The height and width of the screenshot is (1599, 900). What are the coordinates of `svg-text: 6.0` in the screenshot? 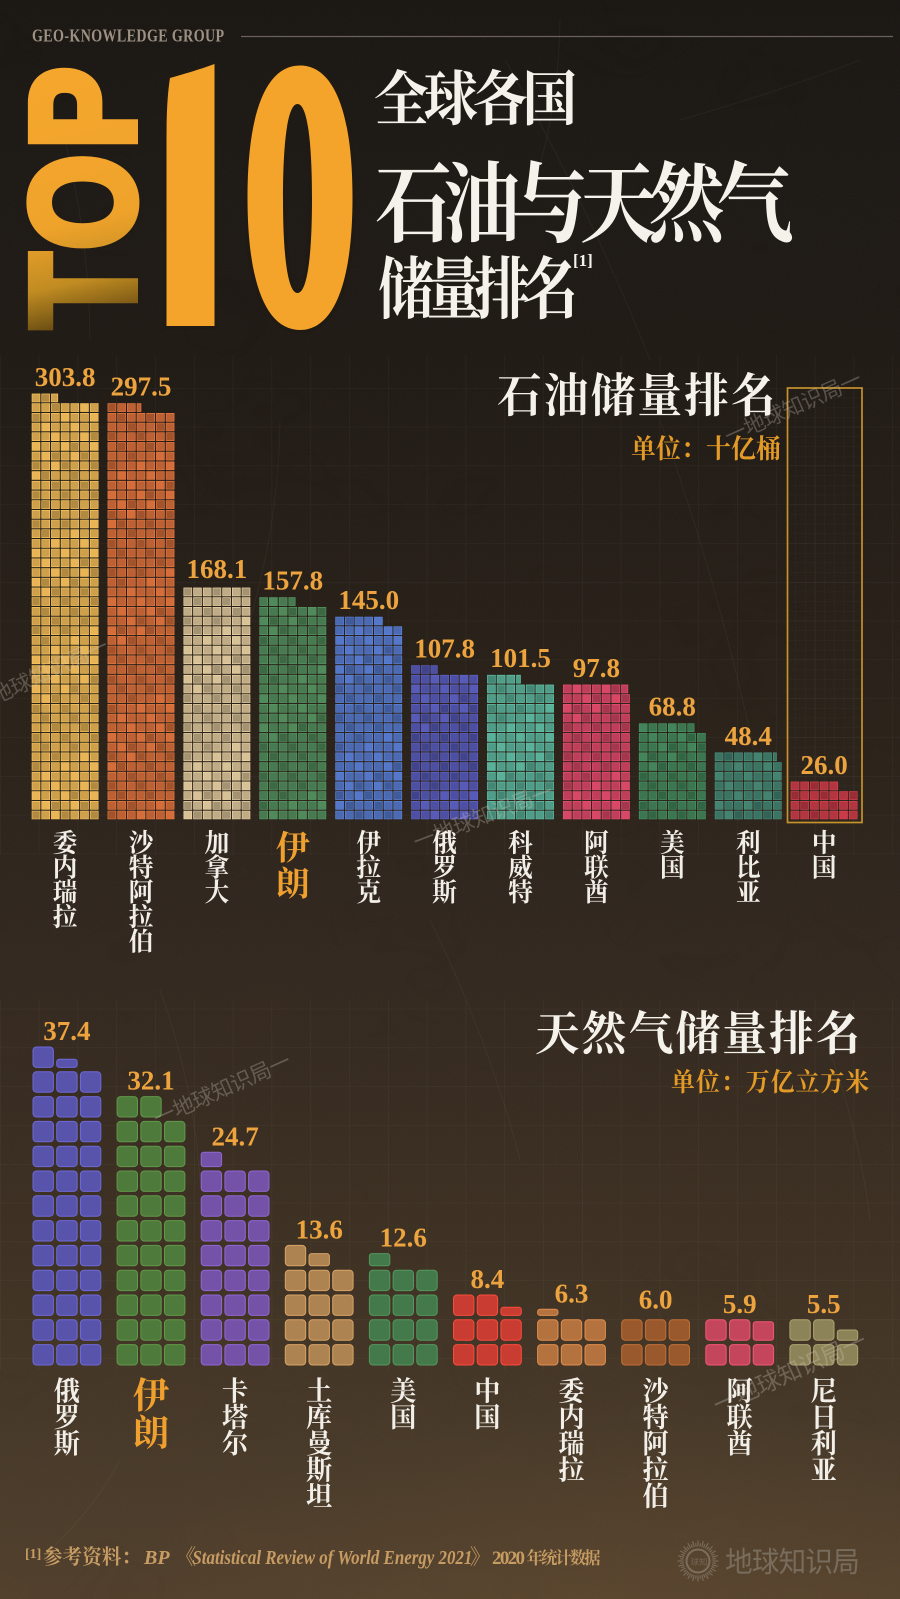 It's located at (656, 1299).